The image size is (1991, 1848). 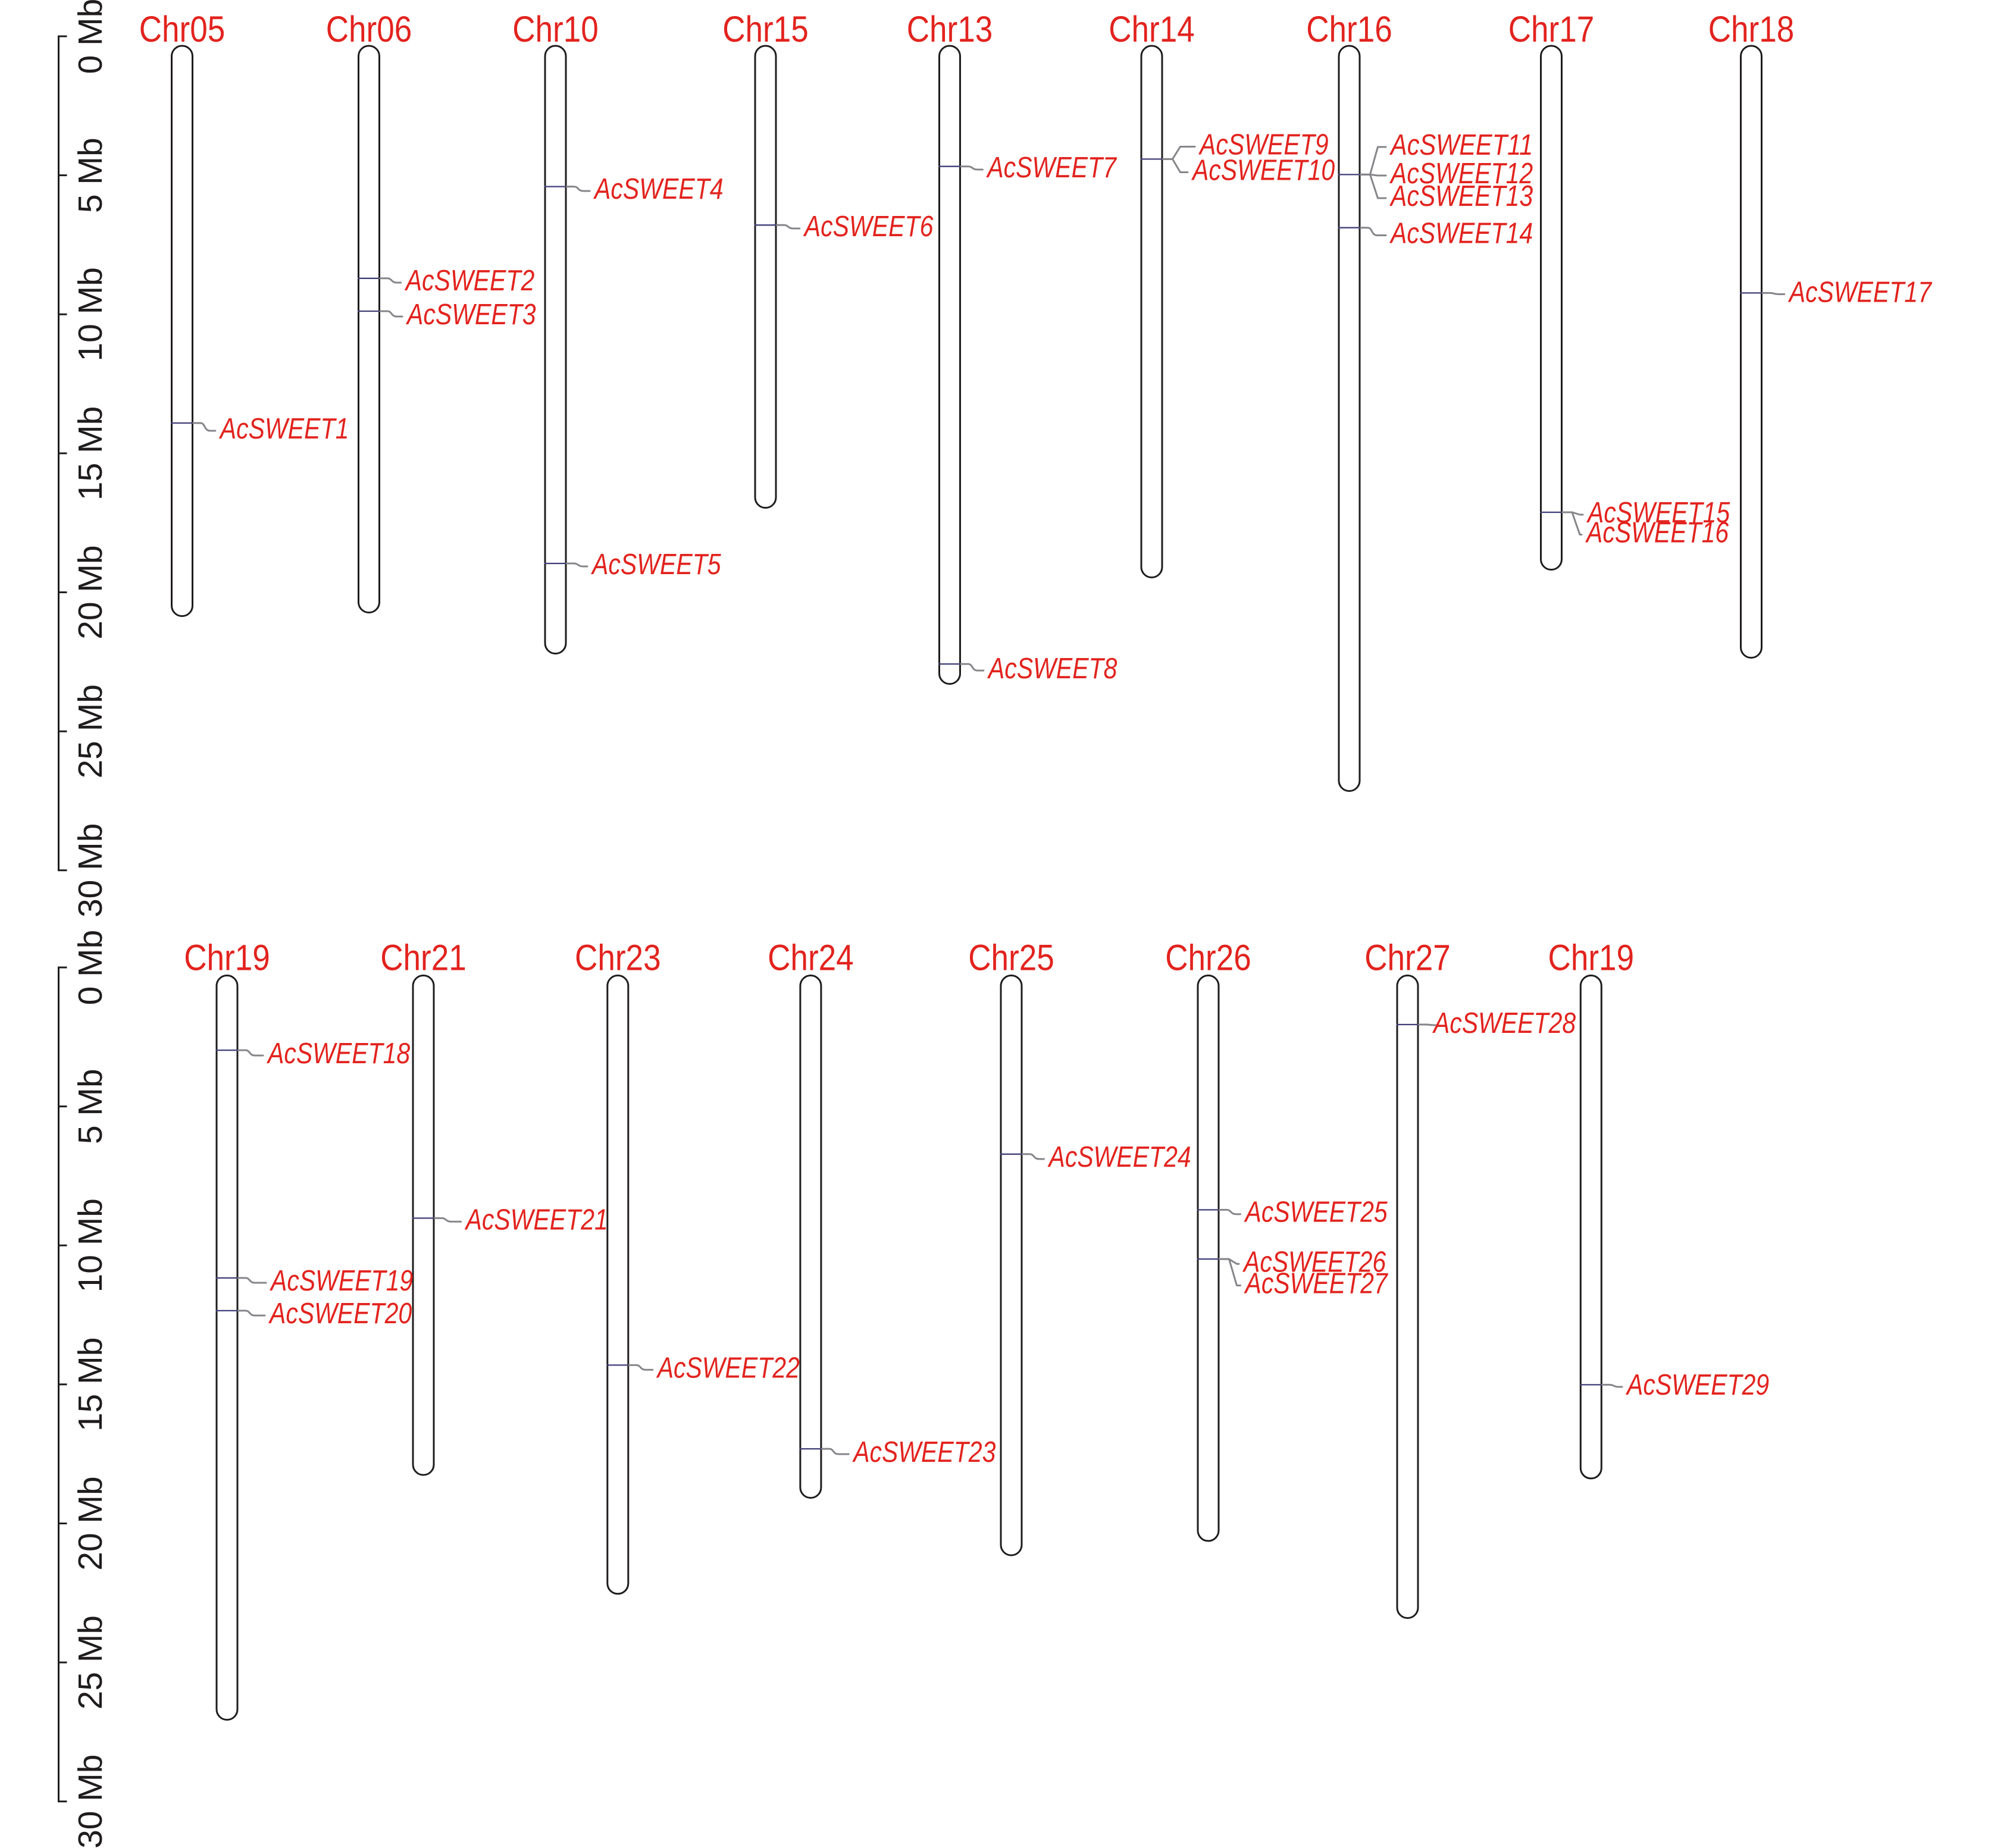 I want to click on svg-text: Chr16, so click(x=1349, y=29).